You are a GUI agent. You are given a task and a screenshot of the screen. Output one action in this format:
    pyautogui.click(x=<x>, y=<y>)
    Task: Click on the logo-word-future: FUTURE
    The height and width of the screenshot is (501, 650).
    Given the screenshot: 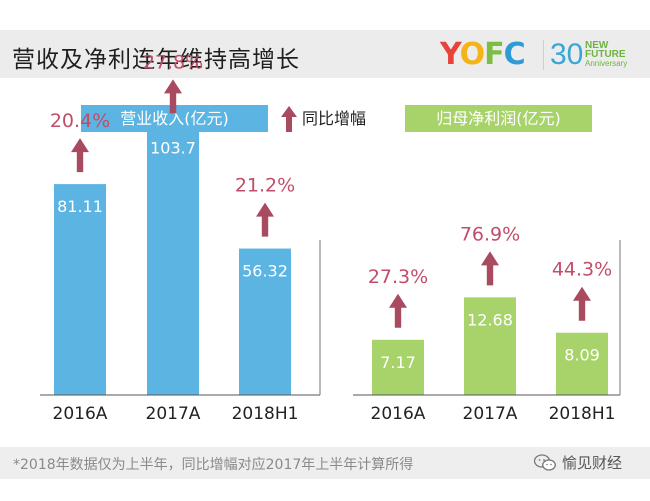 What is the action you would take?
    pyautogui.click(x=605, y=54)
    